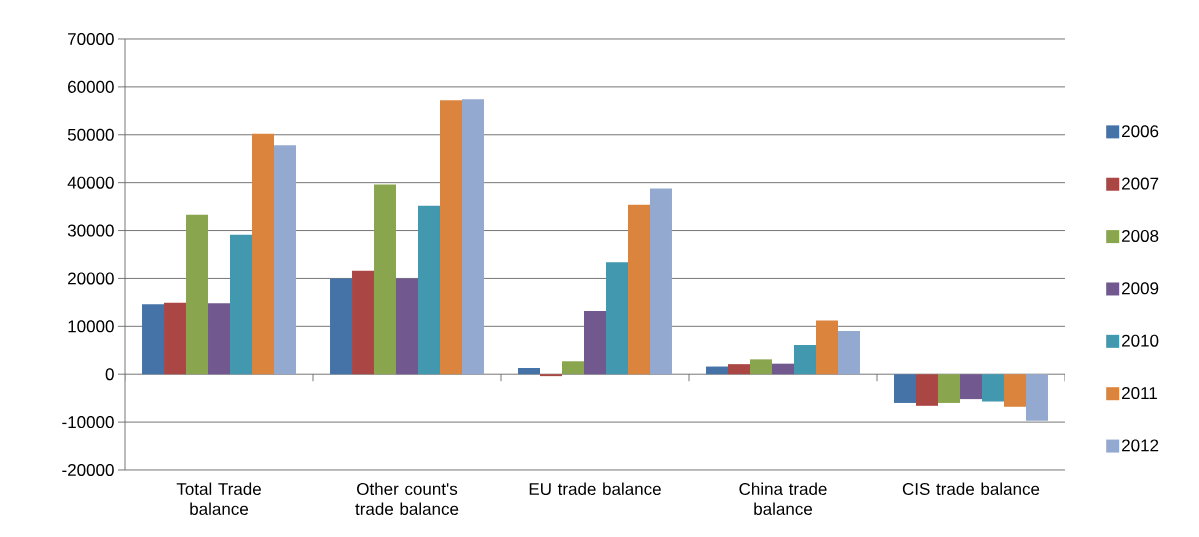  I want to click on x-tick-label: Other count's trade balance, so click(407, 499).